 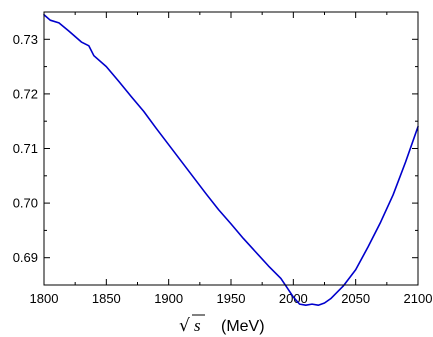 I want to click on x-tick-label: 1950, so click(x=231, y=298).